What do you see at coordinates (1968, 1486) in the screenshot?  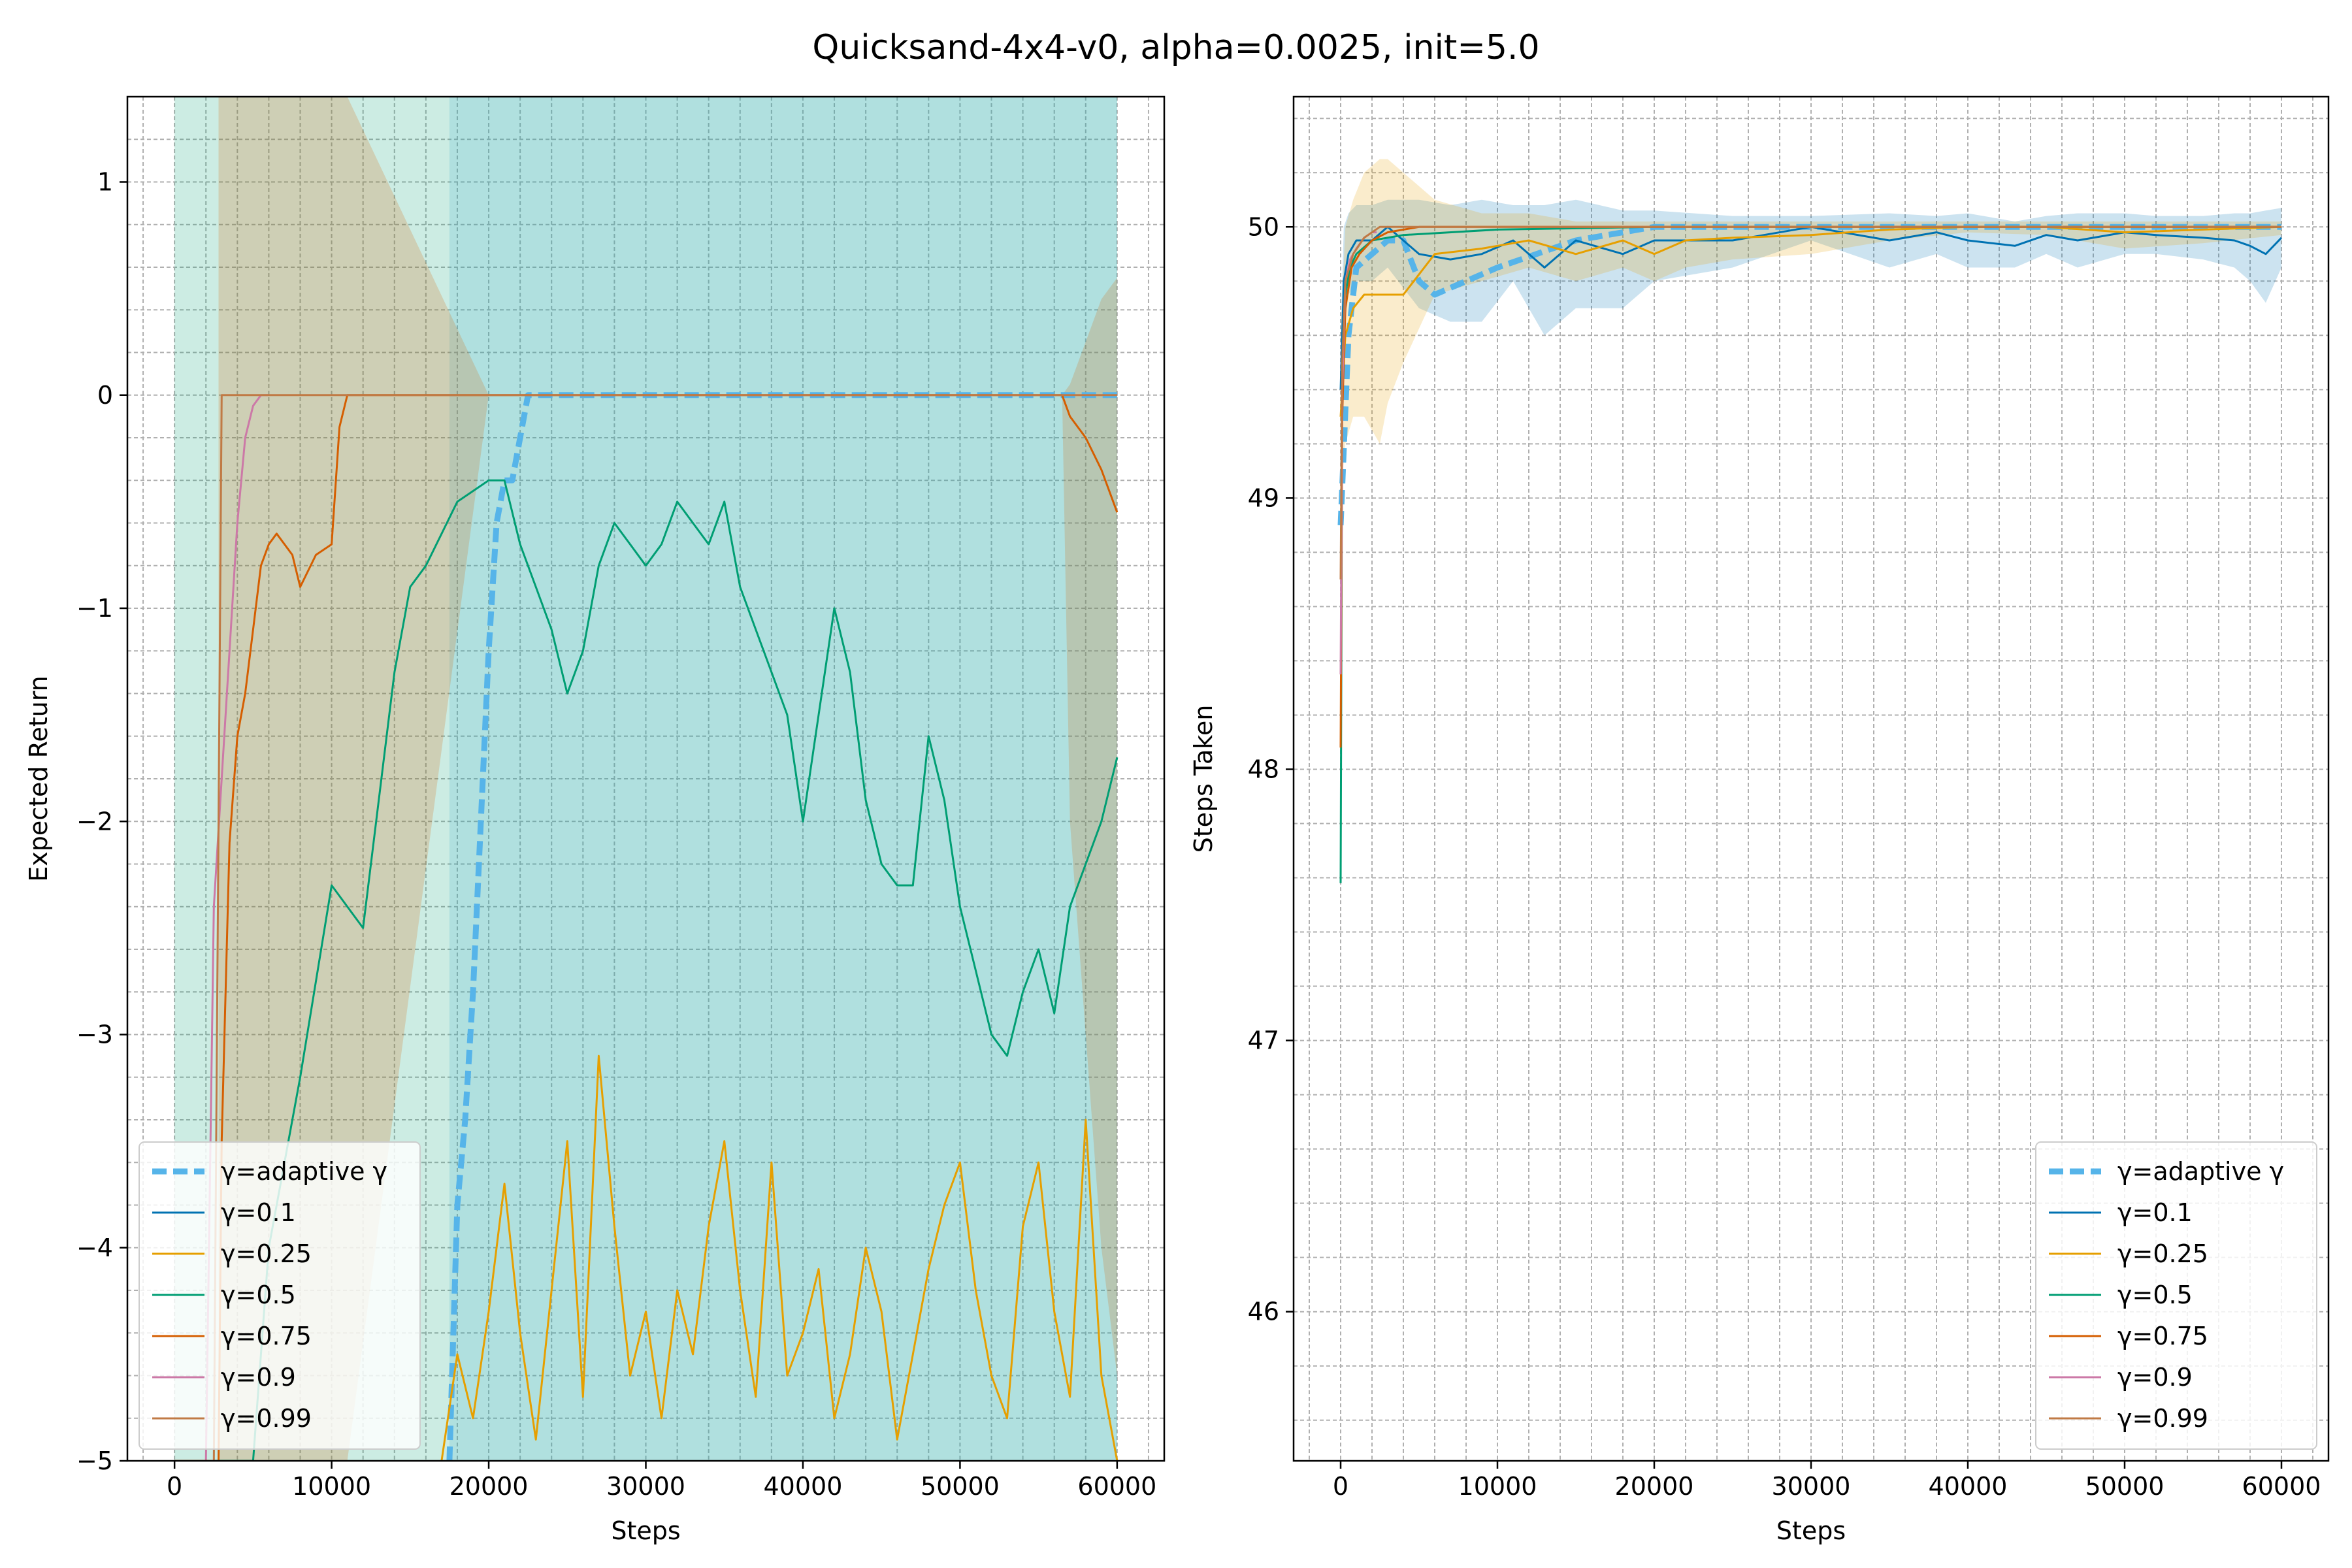 I see `right-xtick-label: 40000` at bounding box center [1968, 1486].